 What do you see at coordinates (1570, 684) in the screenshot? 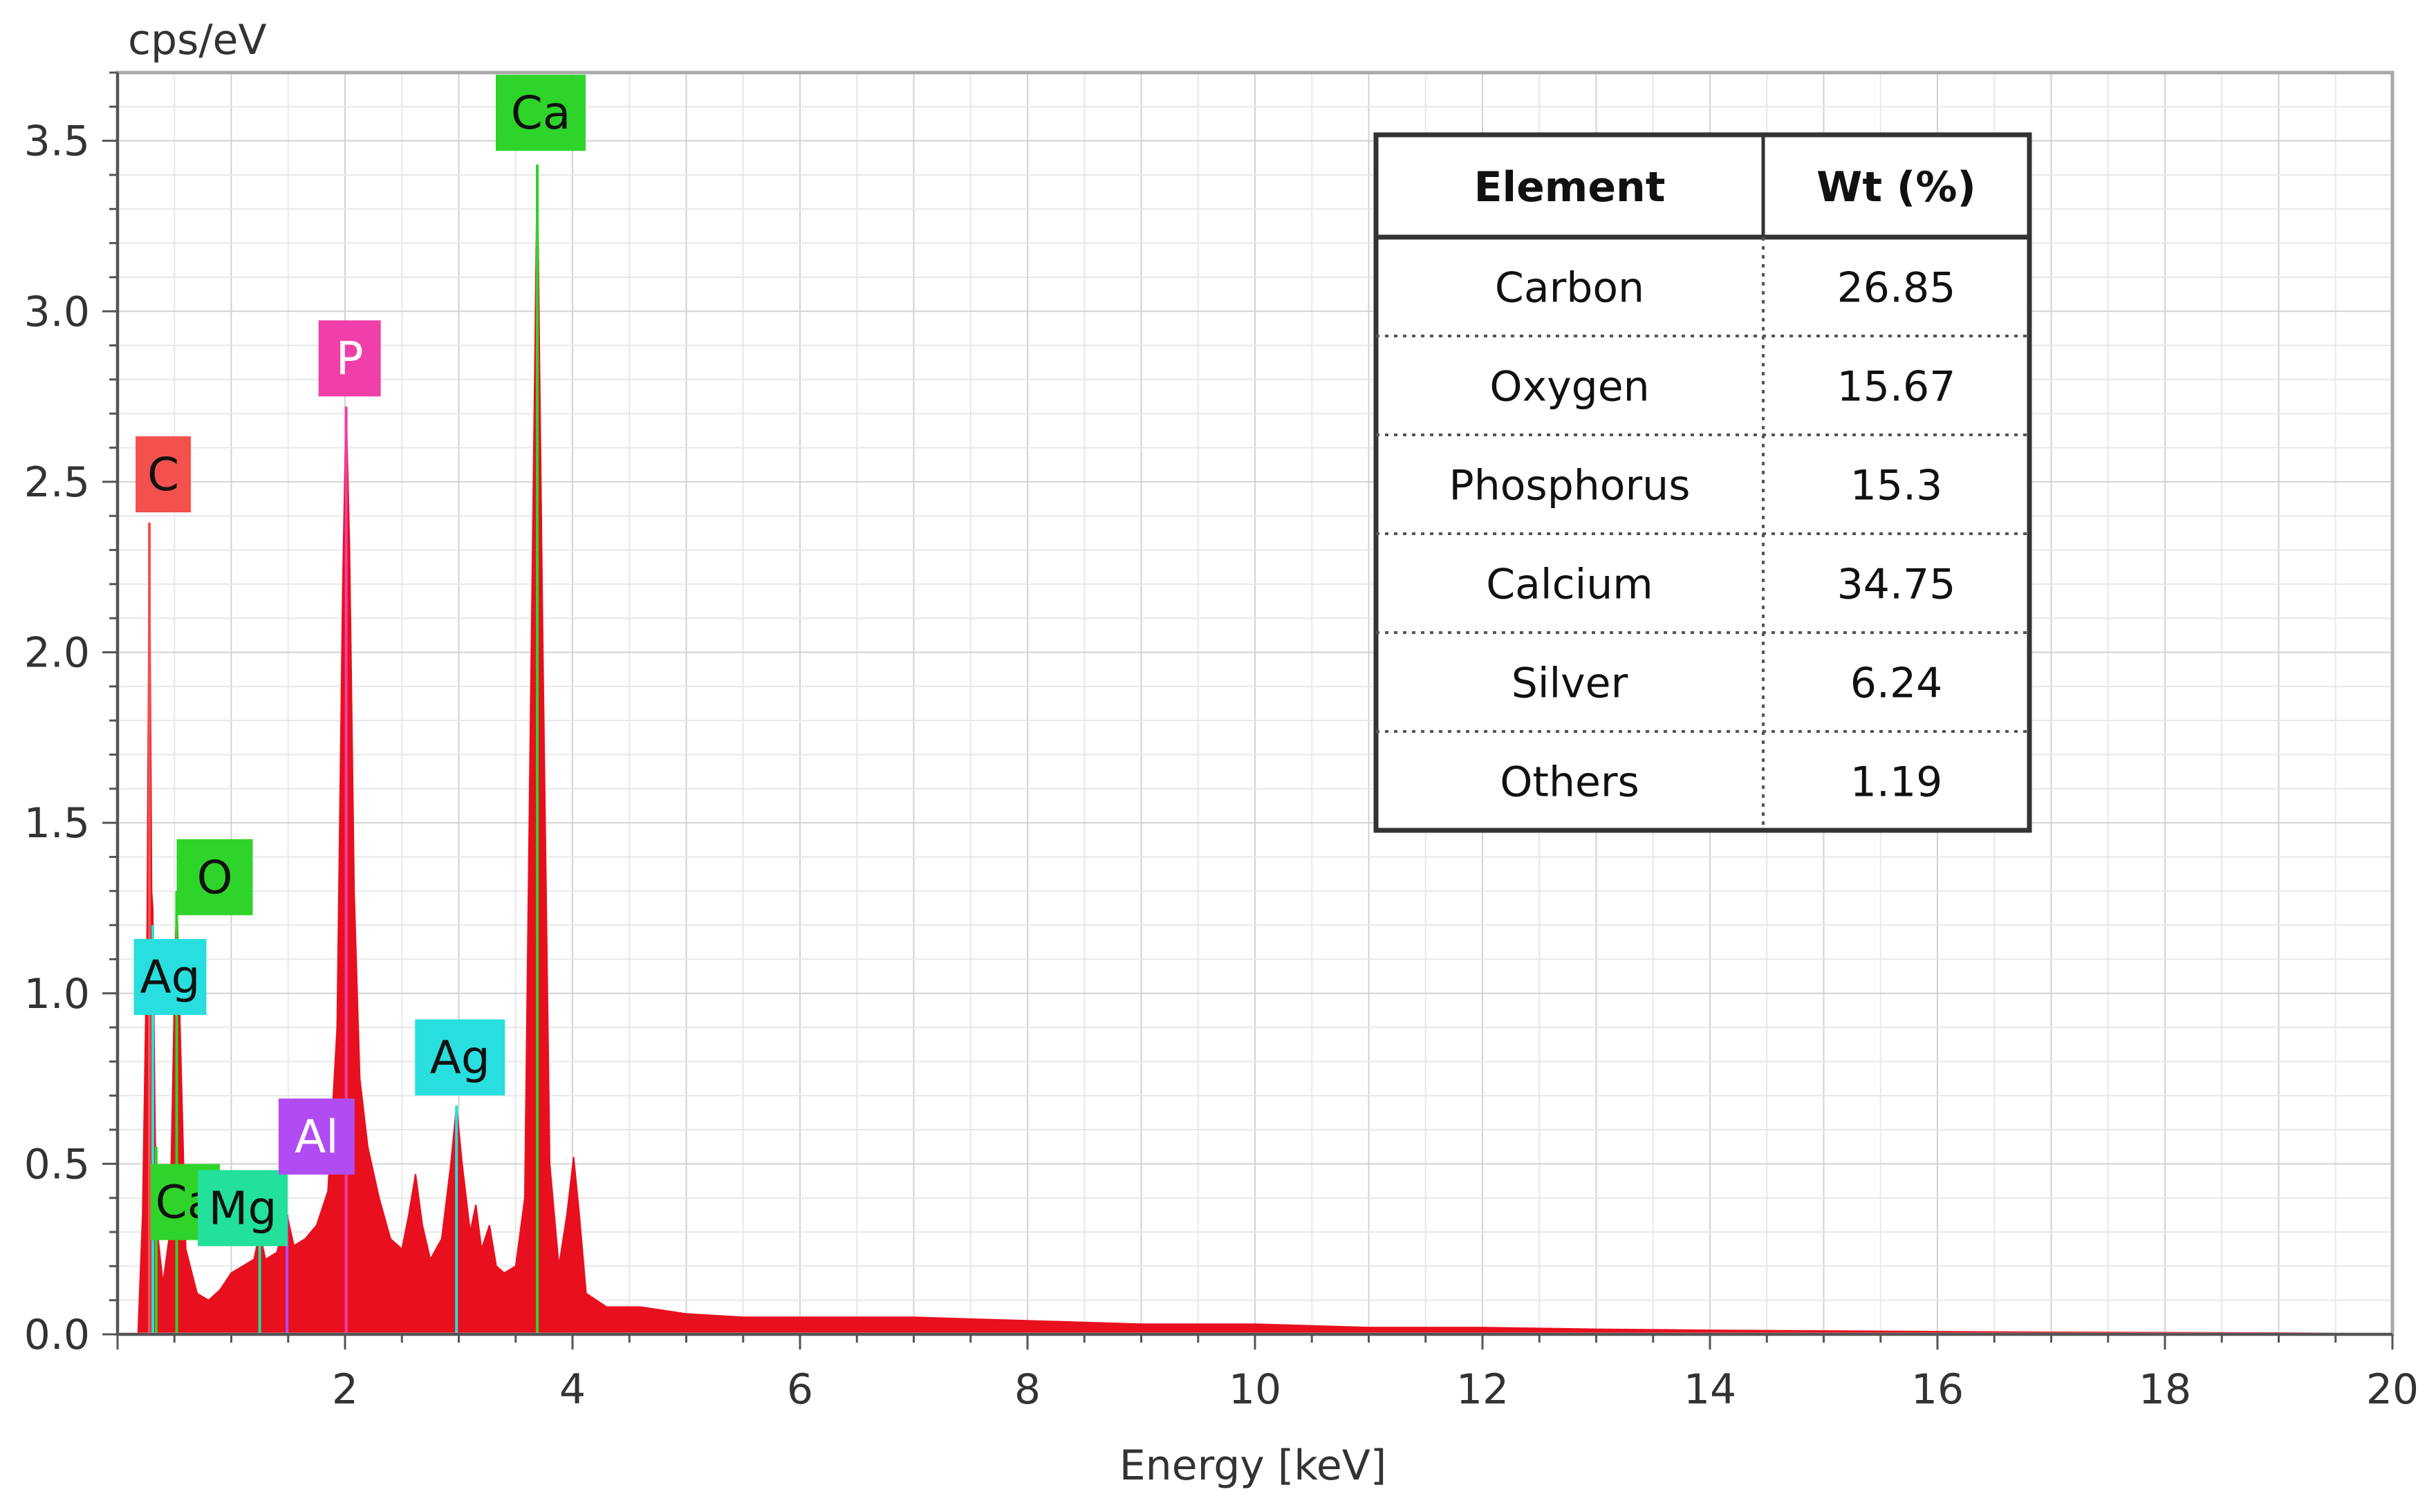
I see `table-element-cell: Silver` at bounding box center [1570, 684].